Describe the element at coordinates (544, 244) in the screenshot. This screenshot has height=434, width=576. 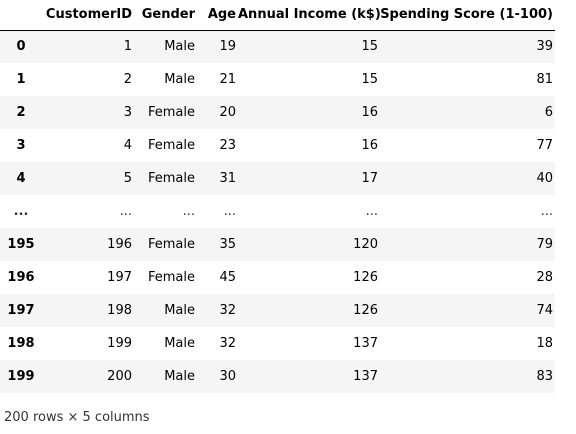
I see `cell-spending-score: 79` at that location.